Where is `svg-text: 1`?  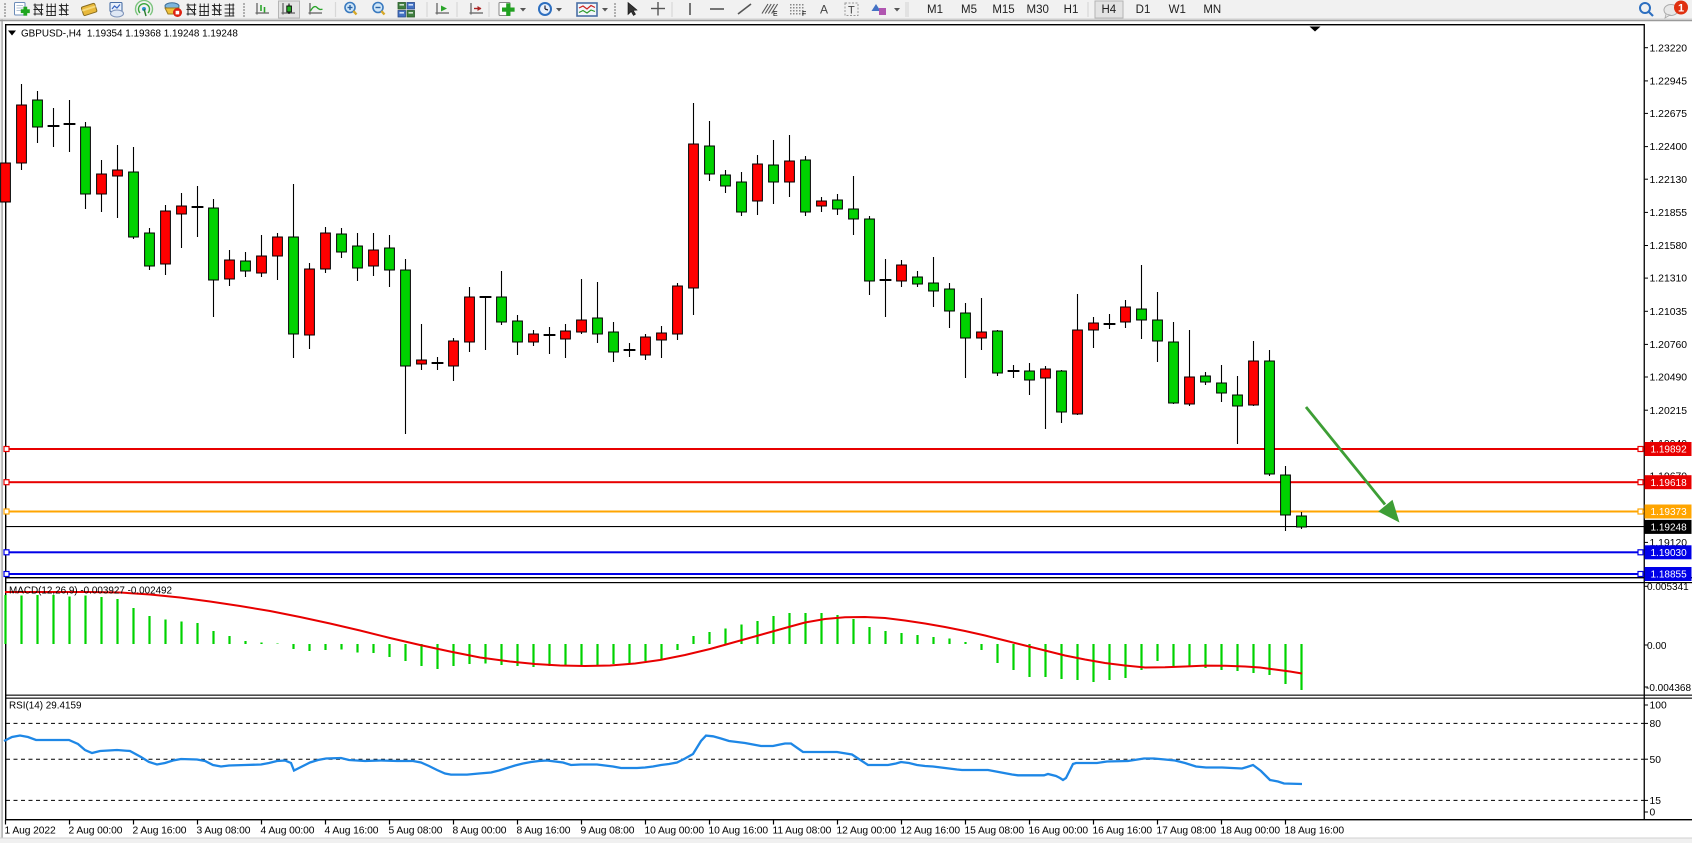 svg-text: 1 is located at coordinates (1681, 9).